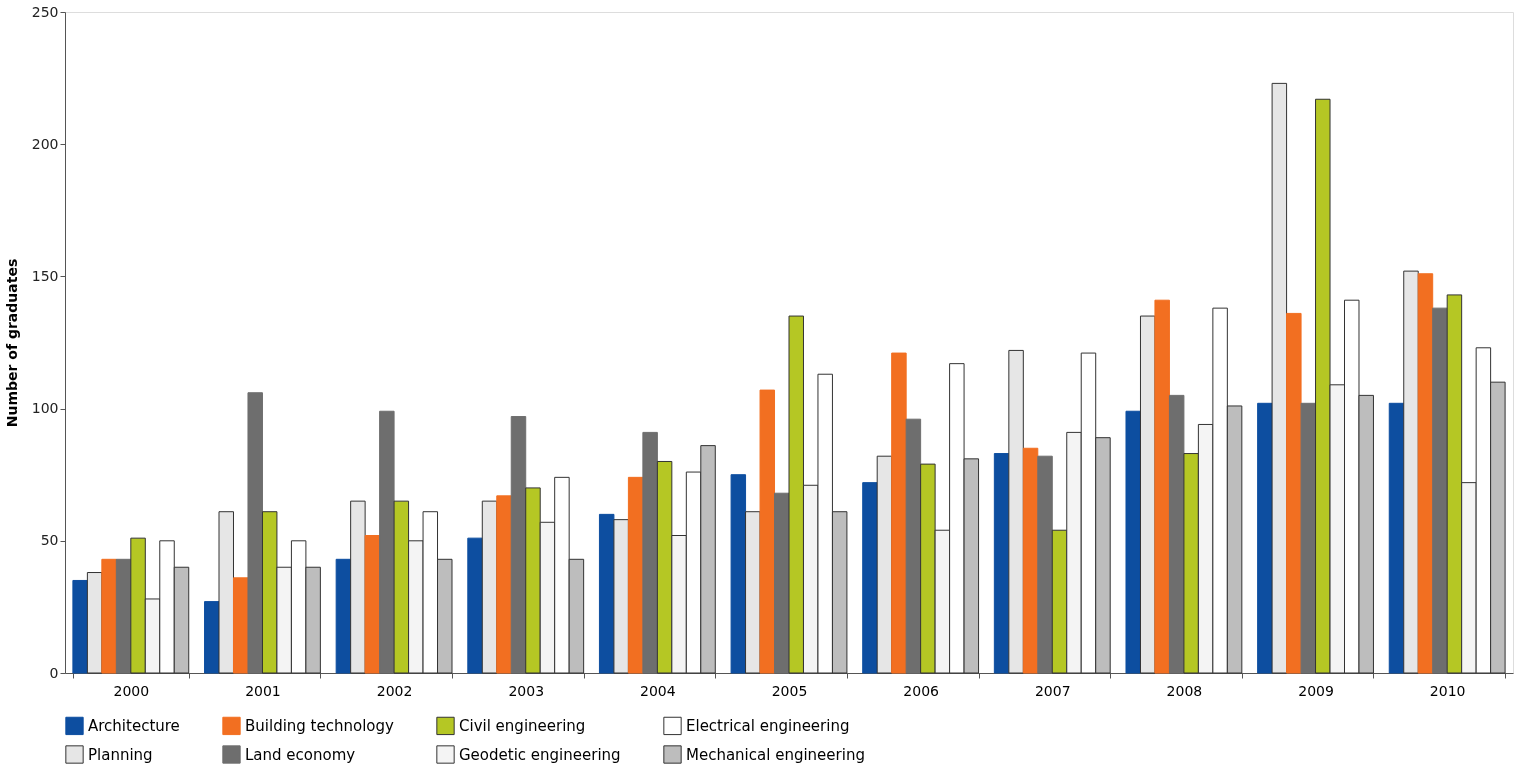  Describe the element at coordinates (1316, 690) in the screenshot. I see `x-tick-label: 2009` at that location.